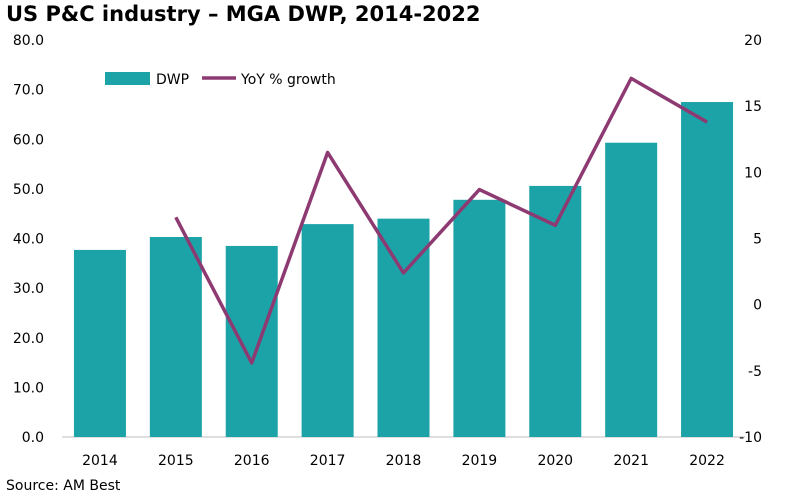  Describe the element at coordinates (252, 461) in the screenshot. I see `x-tick: 2016` at that location.